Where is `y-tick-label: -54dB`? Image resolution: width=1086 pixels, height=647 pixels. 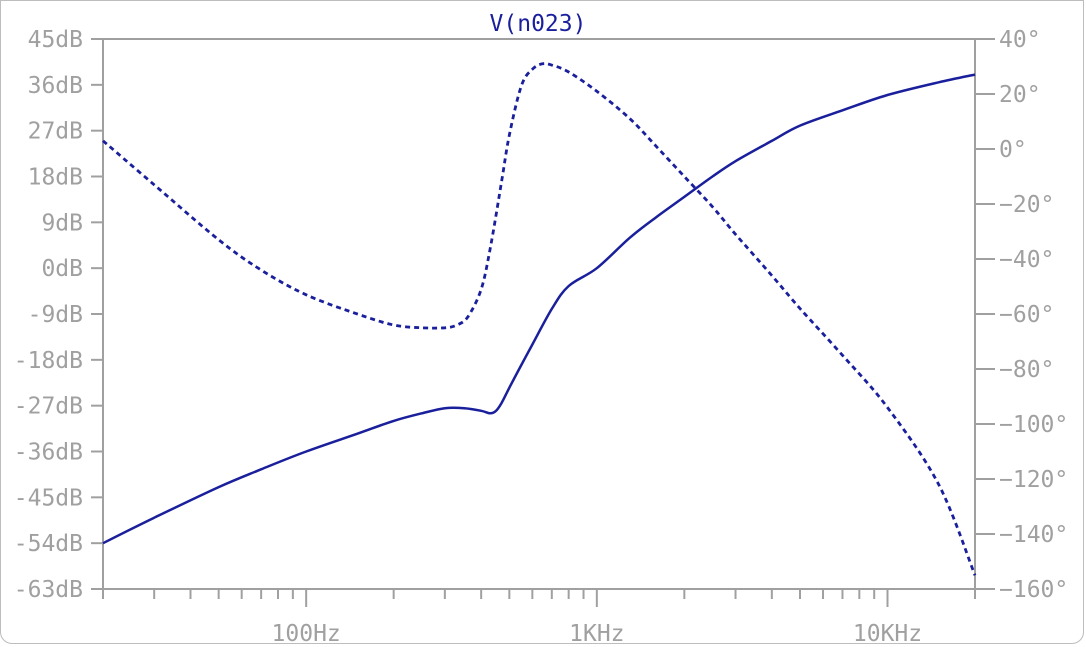
y-tick-label: -54dB is located at coordinates (48, 544).